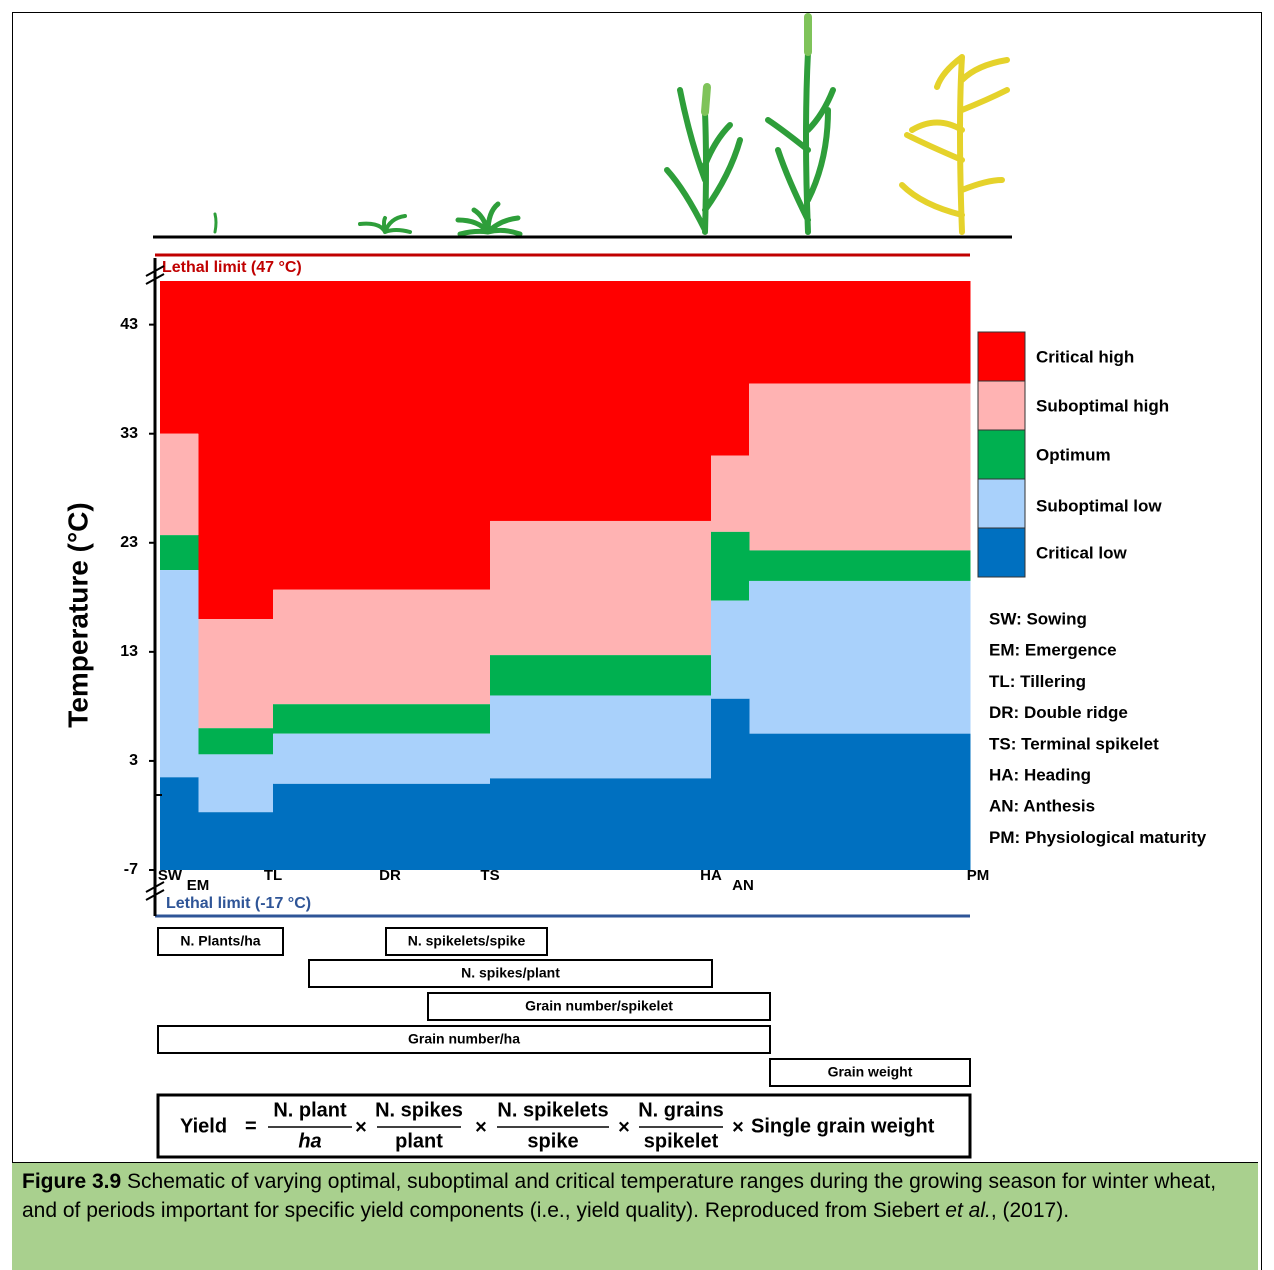 The width and height of the screenshot is (1274, 1270). Describe the element at coordinates (390, 875) in the screenshot. I see `x-tick-label: DR` at that location.